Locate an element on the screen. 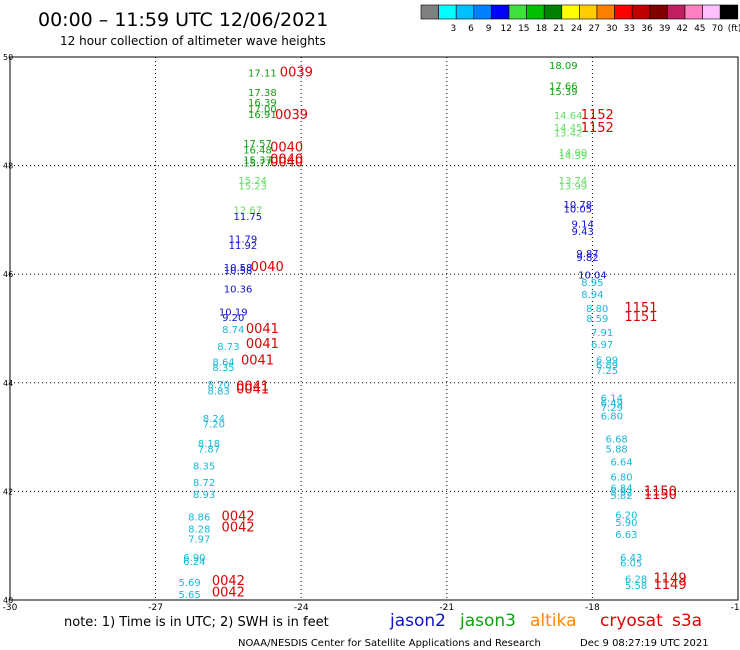  satellite-name: jason3 is located at coordinates (487, 621).